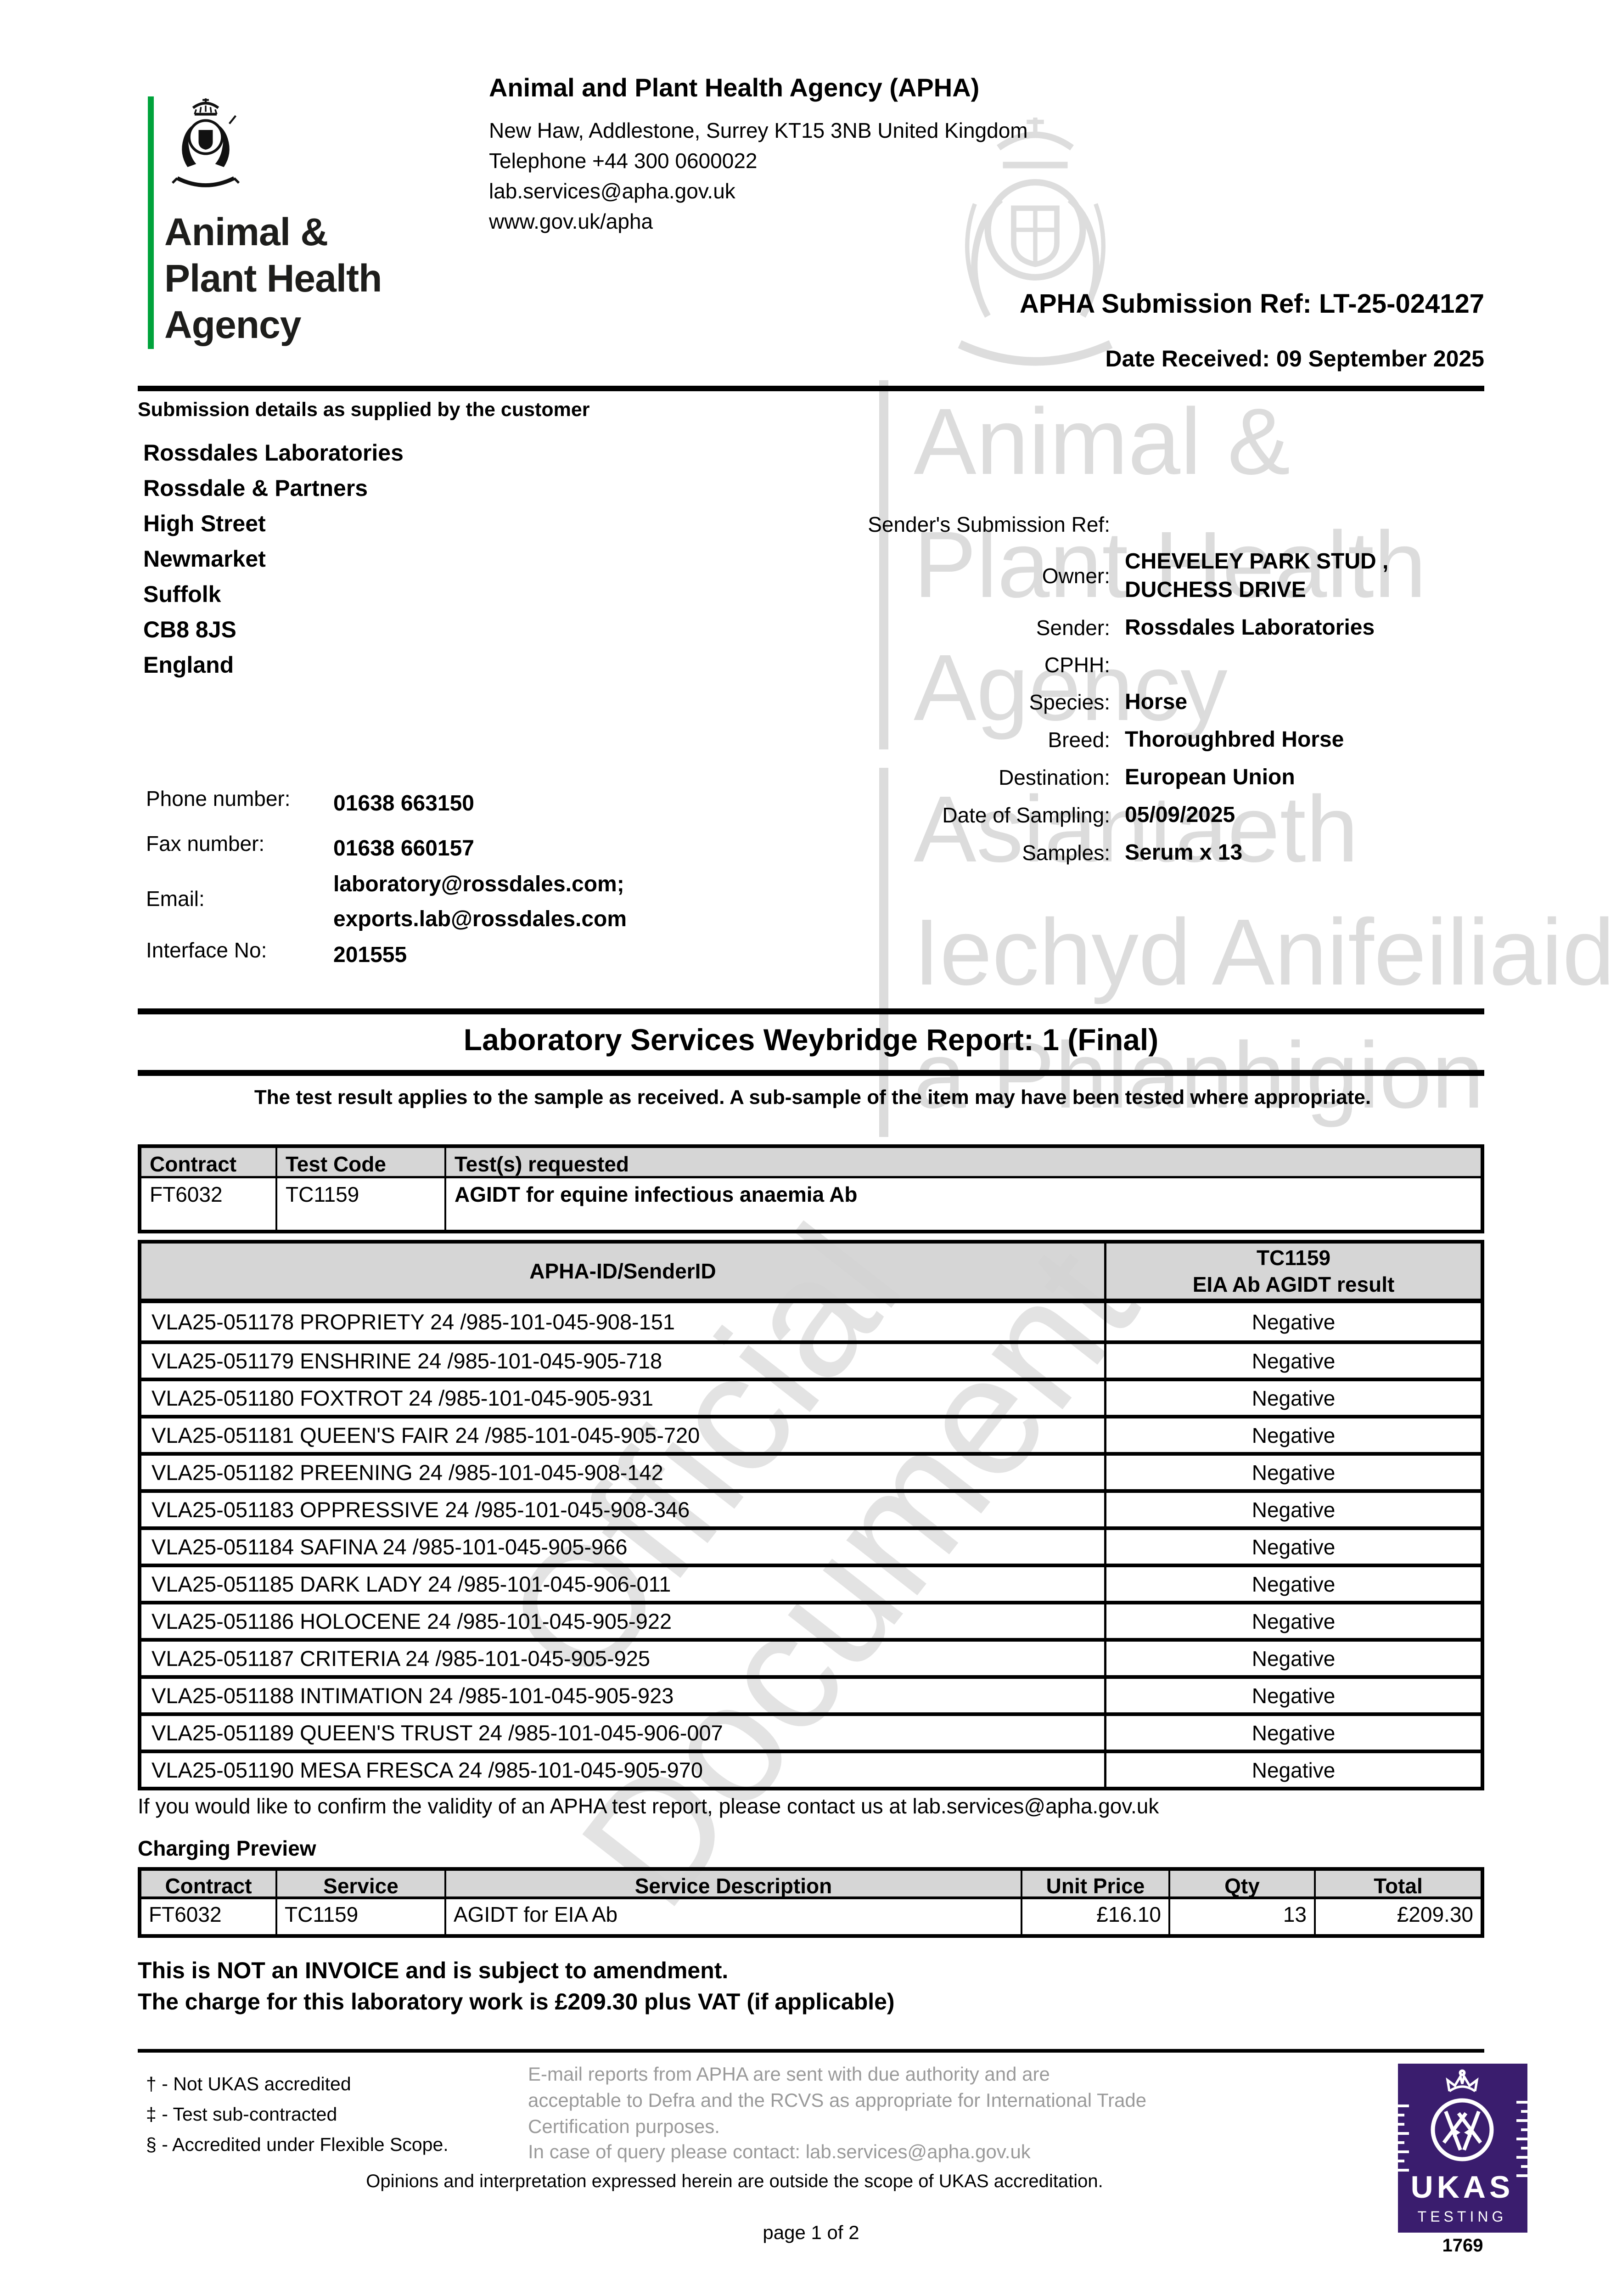  What do you see at coordinates (811, 1163) in the screenshot?
I see `tests-requested-header-row: Contract Test Code Test(s) requested` at bounding box center [811, 1163].